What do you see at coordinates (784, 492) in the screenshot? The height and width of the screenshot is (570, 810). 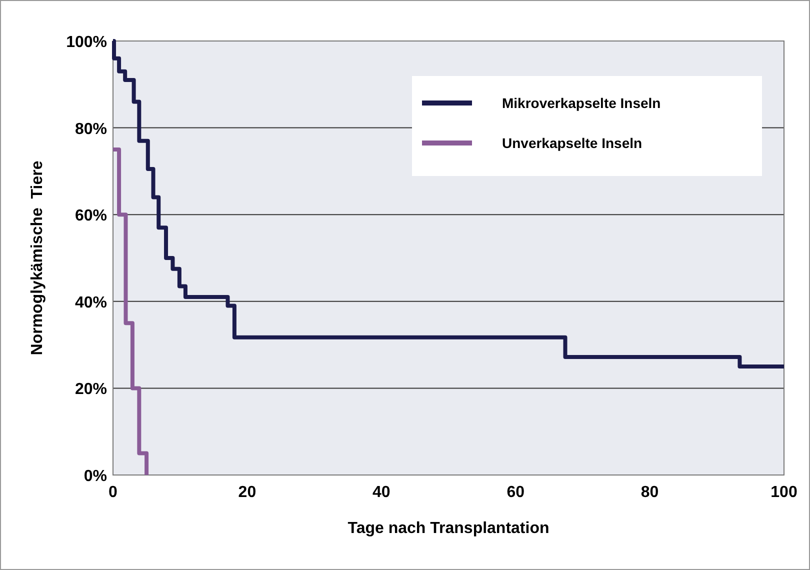 I see `x-tick-label: 100` at bounding box center [784, 492].